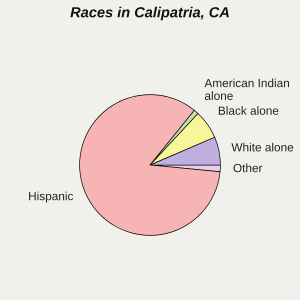  What do you see at coordinates (51, 197) in the screenshot?
I see `slice-label: Hispanic` at bounding box center [51, 197].